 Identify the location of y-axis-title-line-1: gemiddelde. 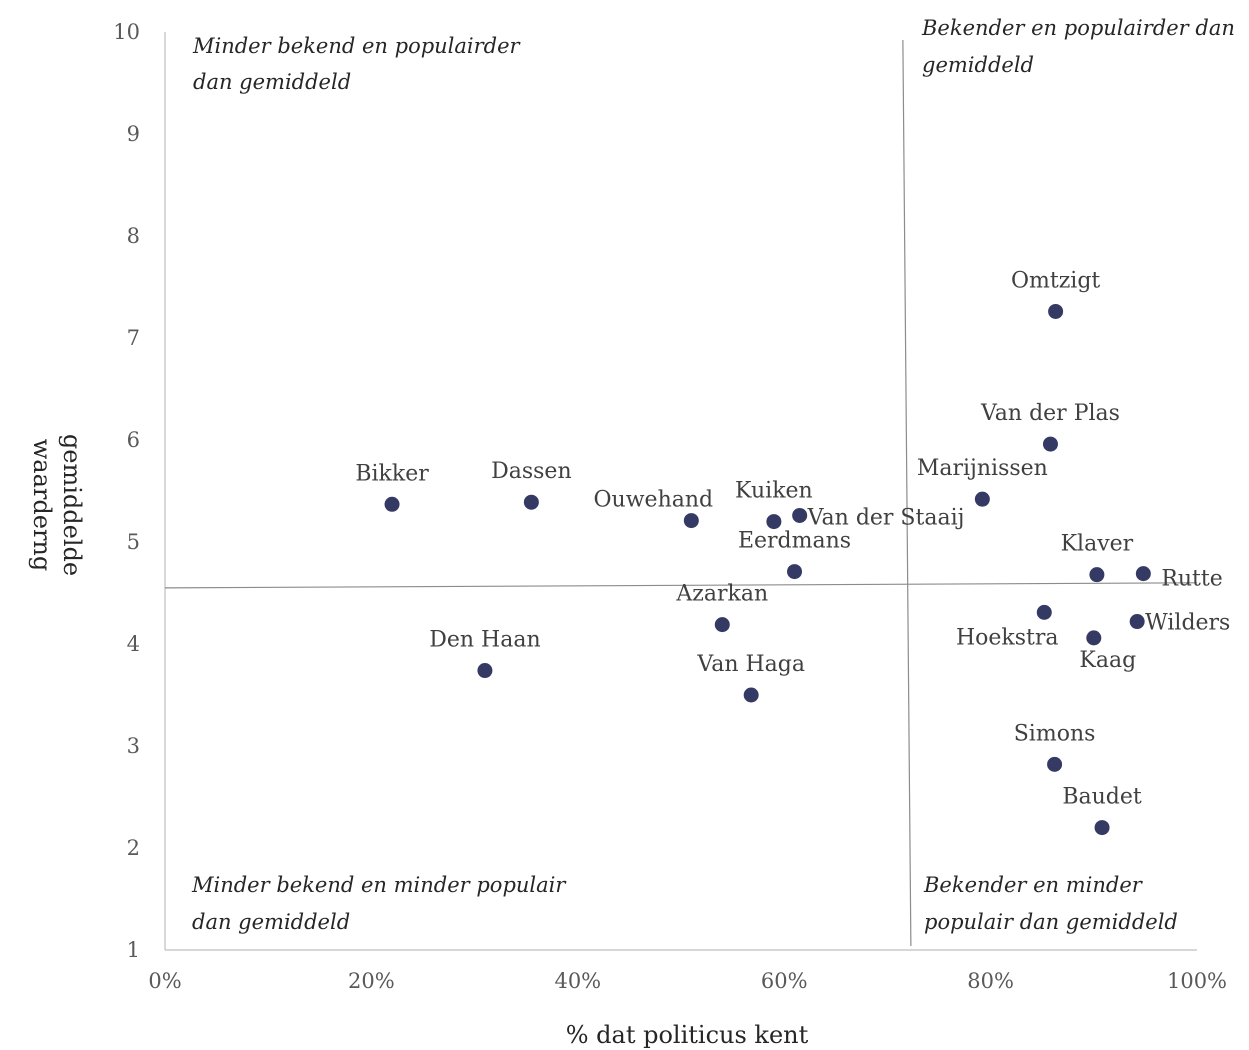
(72, 505).